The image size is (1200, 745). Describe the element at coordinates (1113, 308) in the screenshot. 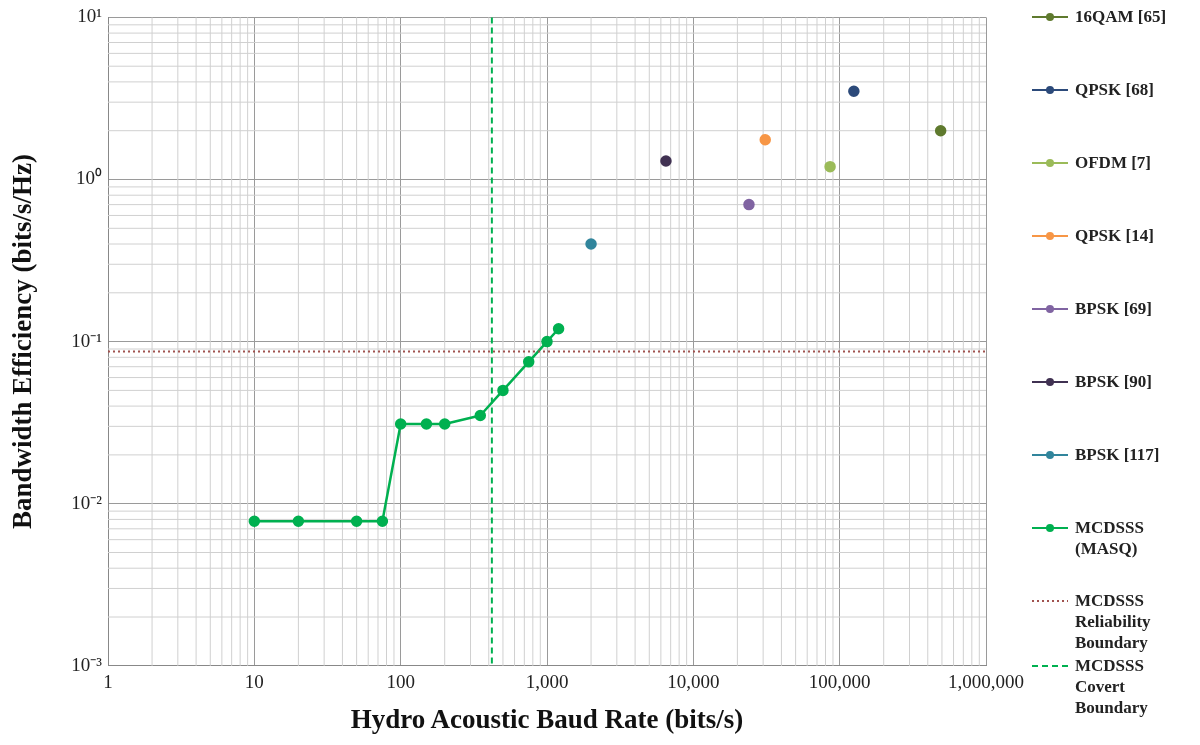

I see `legend-label: BPSK [69]` at that location.